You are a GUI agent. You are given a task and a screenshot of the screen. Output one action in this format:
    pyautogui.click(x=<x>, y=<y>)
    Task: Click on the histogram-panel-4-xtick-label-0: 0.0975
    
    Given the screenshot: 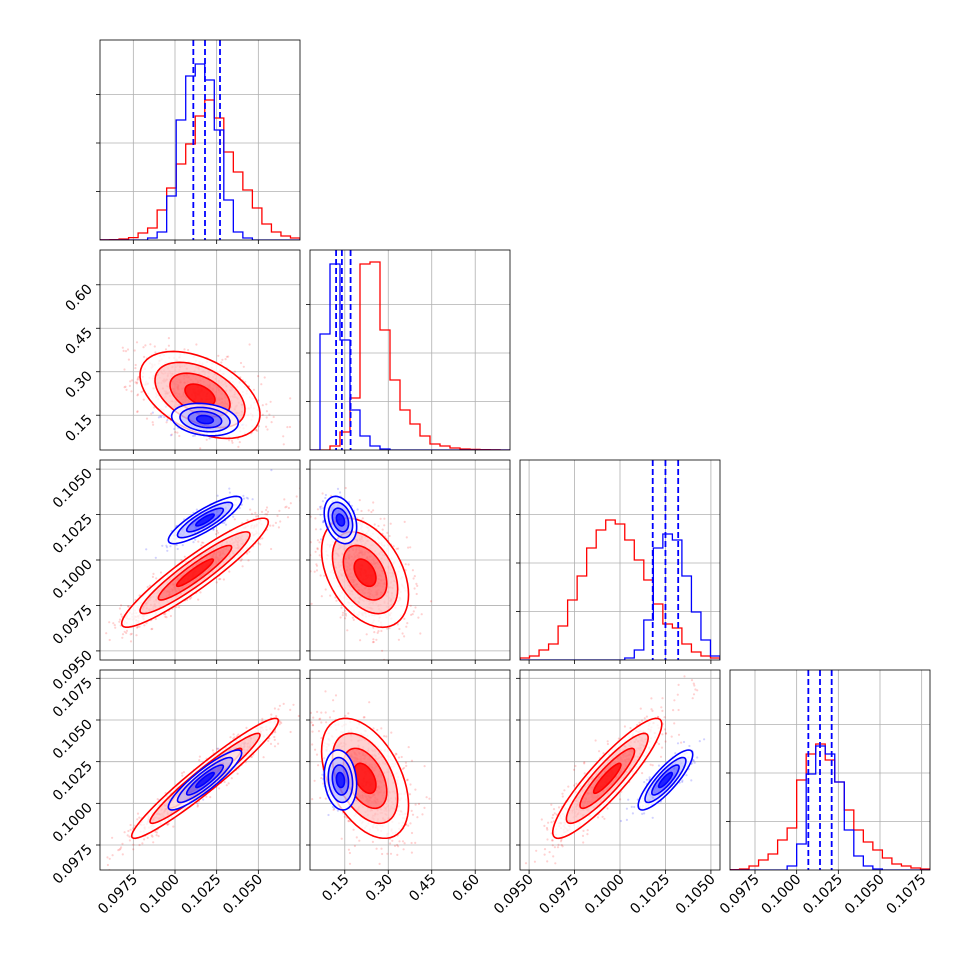 What is the action you would take?
    pyautogui.click(x=740, y=895)
    